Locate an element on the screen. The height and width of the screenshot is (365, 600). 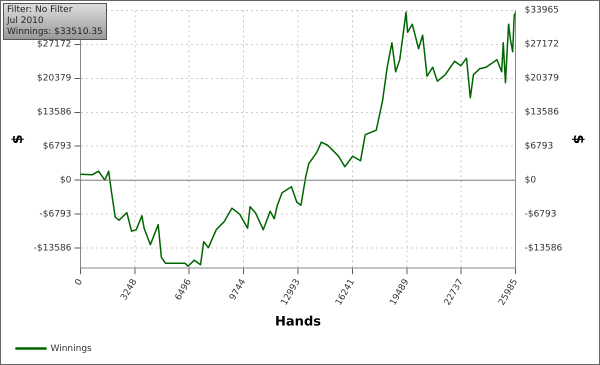
y2-tick-label: -$6793 is located at coordinates (540, 215).